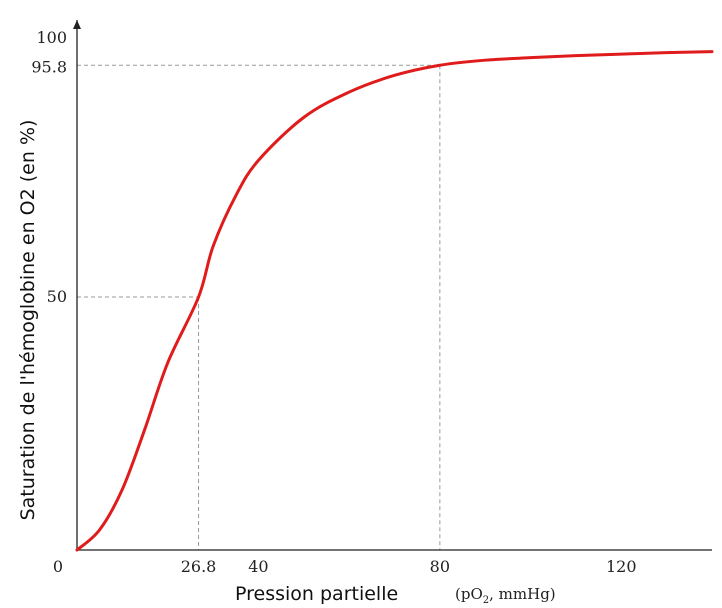 The width and height of the screenshot is (722, 608). I want to click on x-axis-title: Pression partielle, so click(316, 594).